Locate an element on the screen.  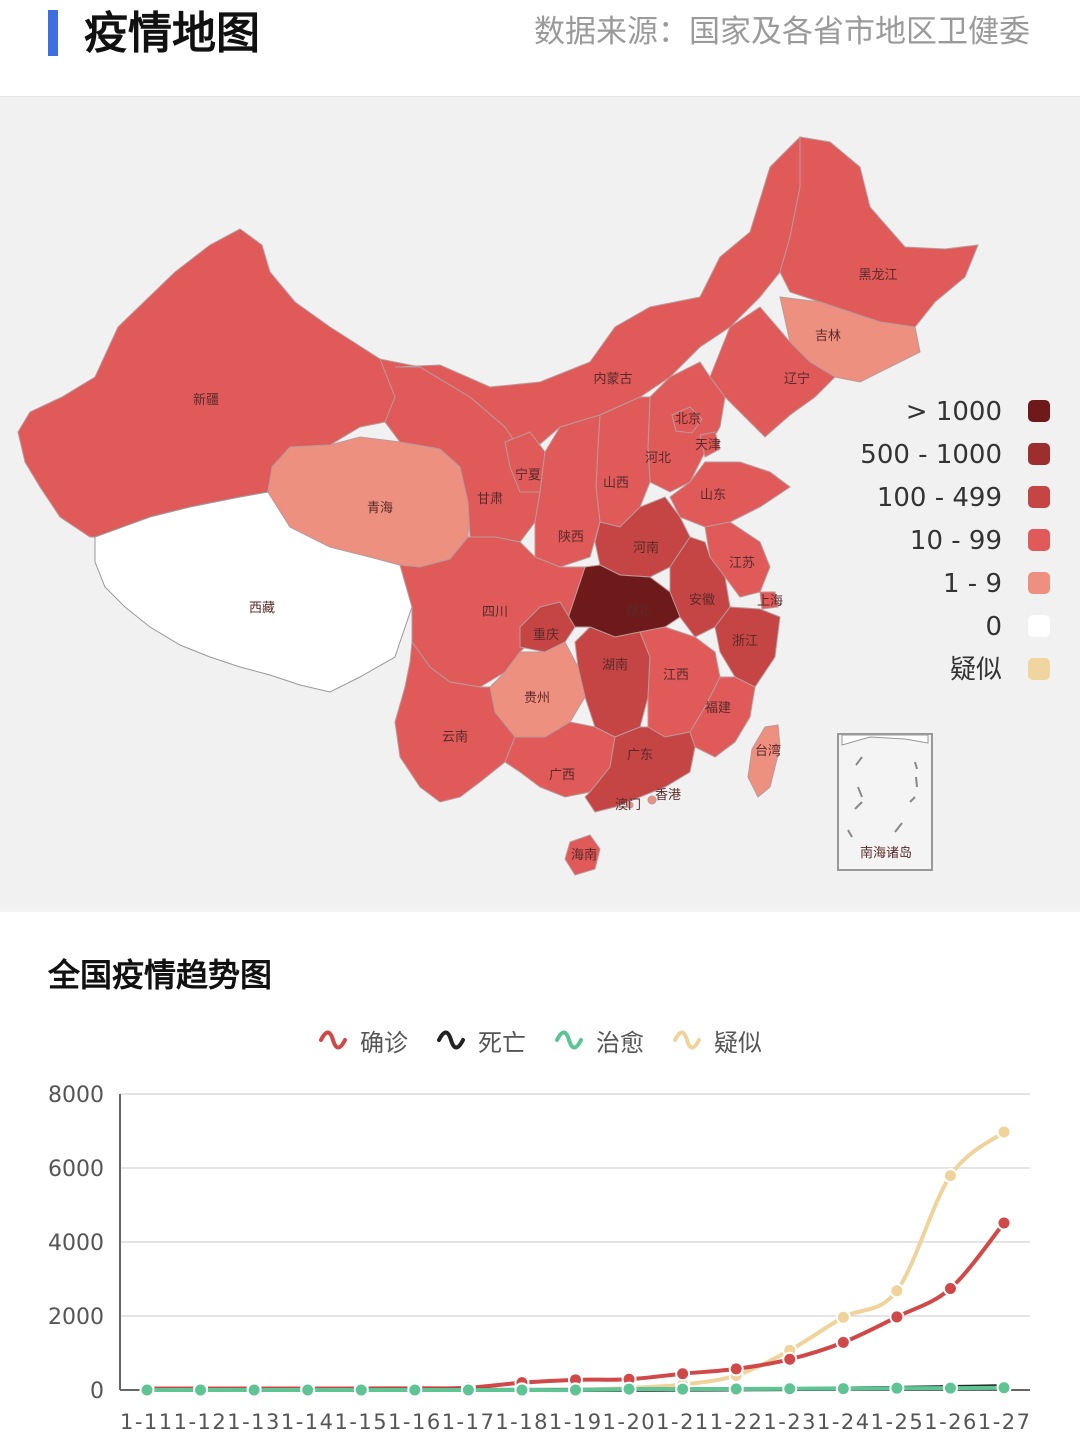
south-sea-inset-label: 南海诸岛 is located at coordinates (886, 853).